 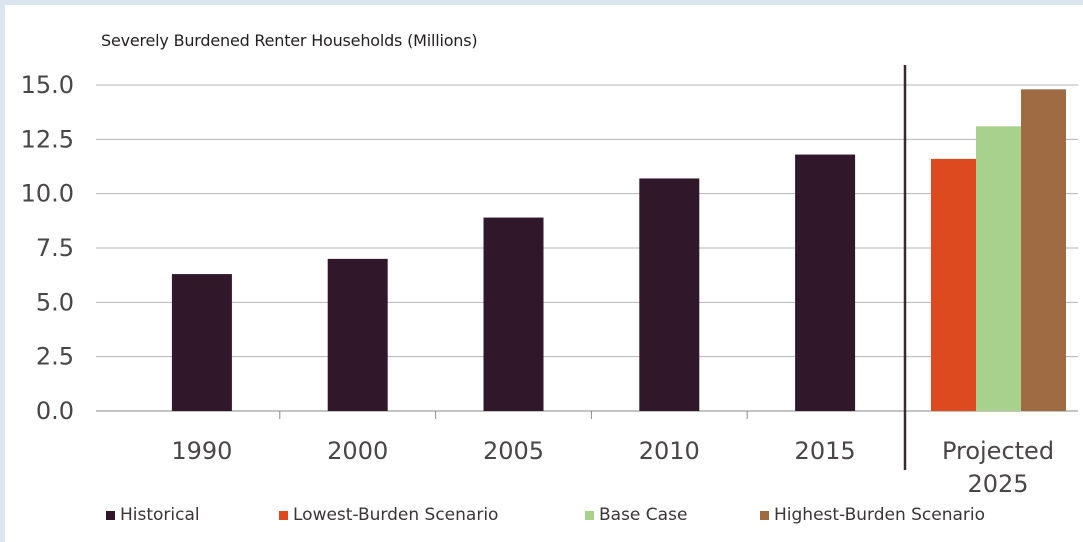 I want to click on y-tick-label: 0.0, so click(x=55, y=411).